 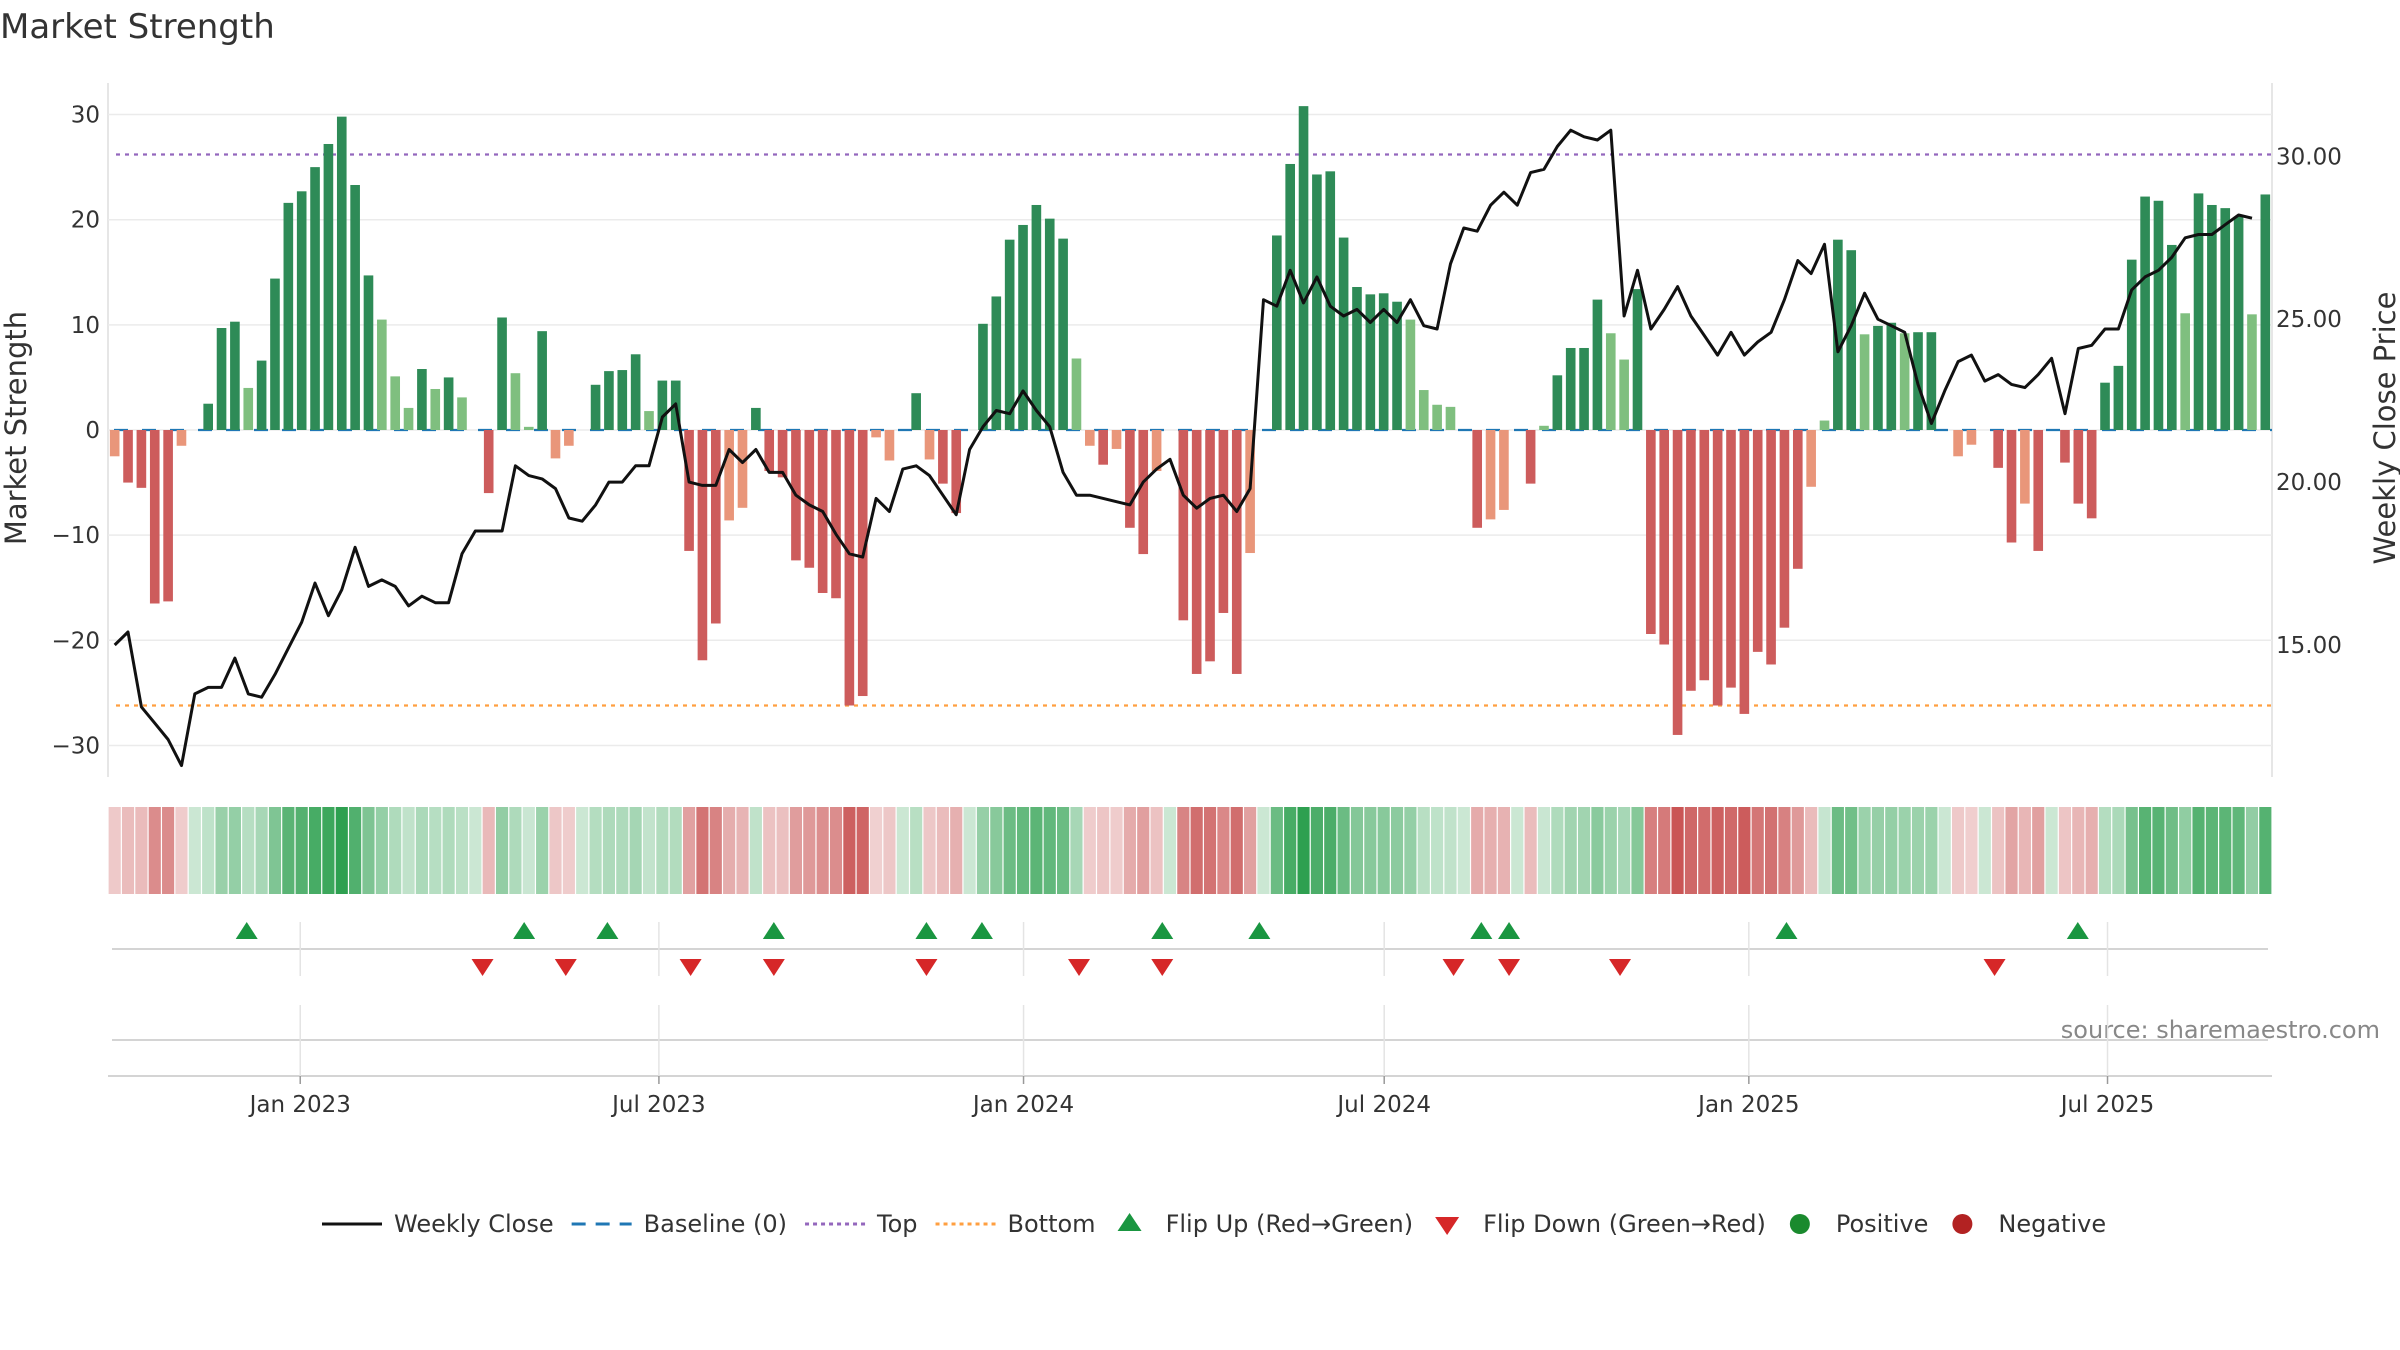 I want to click on flip-markers, so click(x=1190, y=999).